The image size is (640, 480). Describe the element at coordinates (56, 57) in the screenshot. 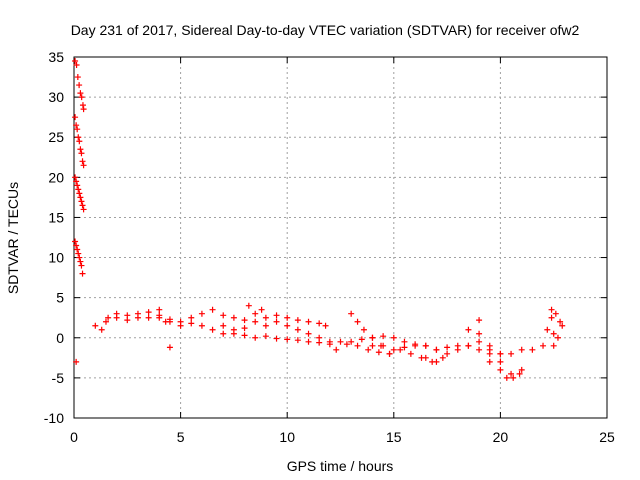

I see `y-tick-label-9: 35` at that location.